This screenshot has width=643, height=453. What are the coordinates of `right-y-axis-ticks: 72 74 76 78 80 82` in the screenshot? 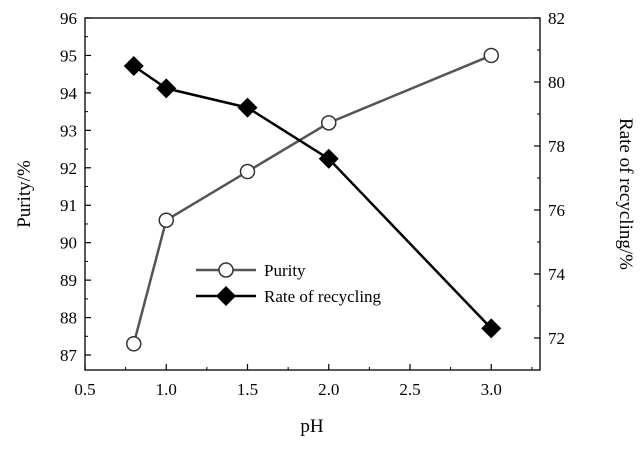 It's located at (550, 190).